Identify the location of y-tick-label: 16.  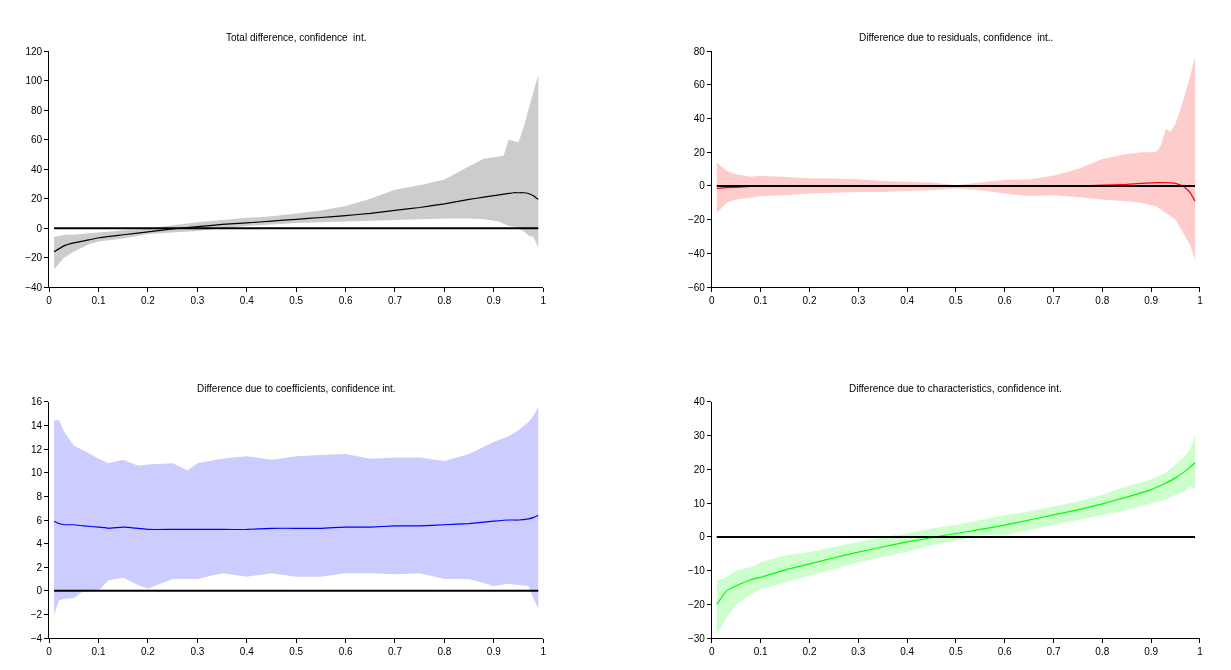
(37, 402).